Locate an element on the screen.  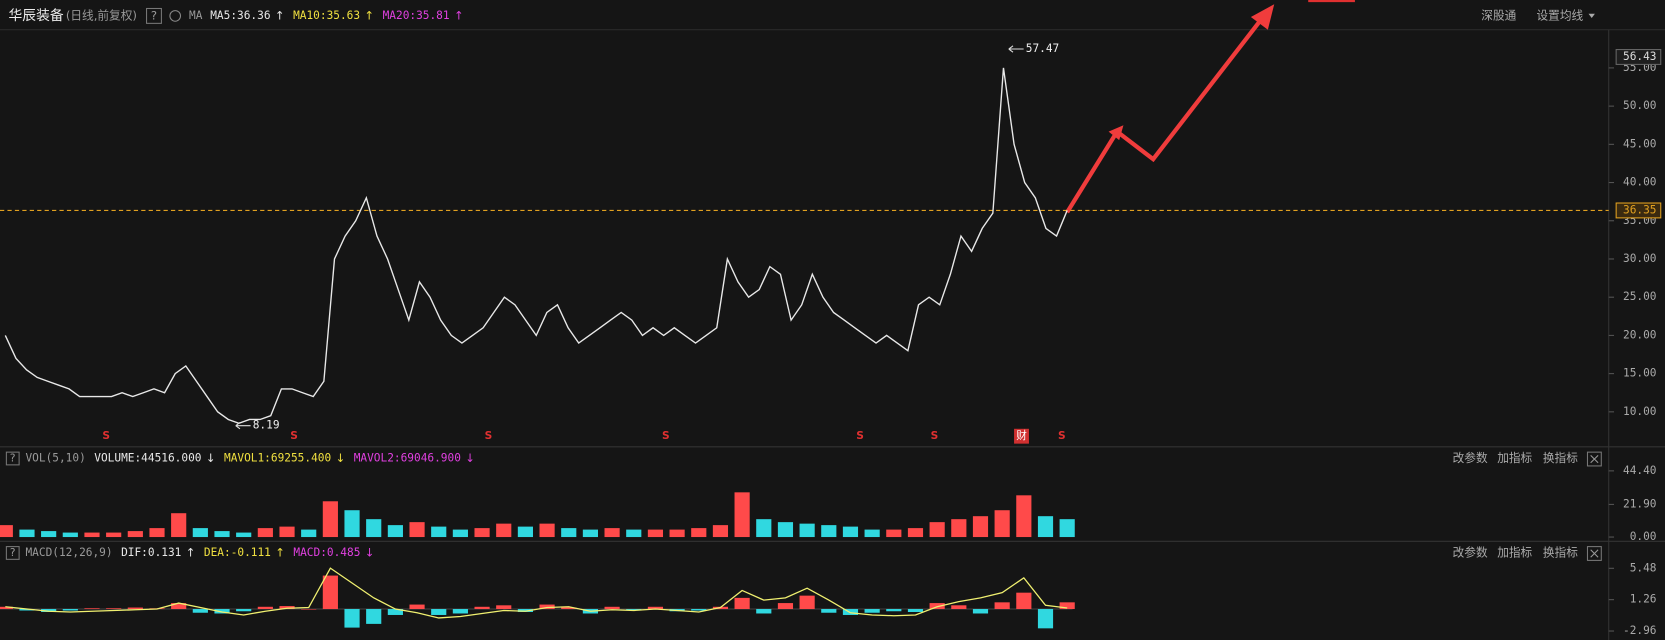
event-box is located at coordinates (1021, 436).